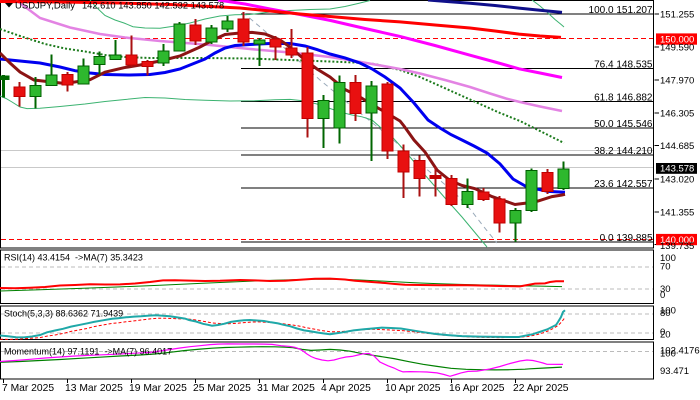 This screenshot has width=700, height=400. What do you see at coordinates (28, 388) in the screenshot?
I see `svg-text: 7 Mar 2025` at bounding box center [28, 388].